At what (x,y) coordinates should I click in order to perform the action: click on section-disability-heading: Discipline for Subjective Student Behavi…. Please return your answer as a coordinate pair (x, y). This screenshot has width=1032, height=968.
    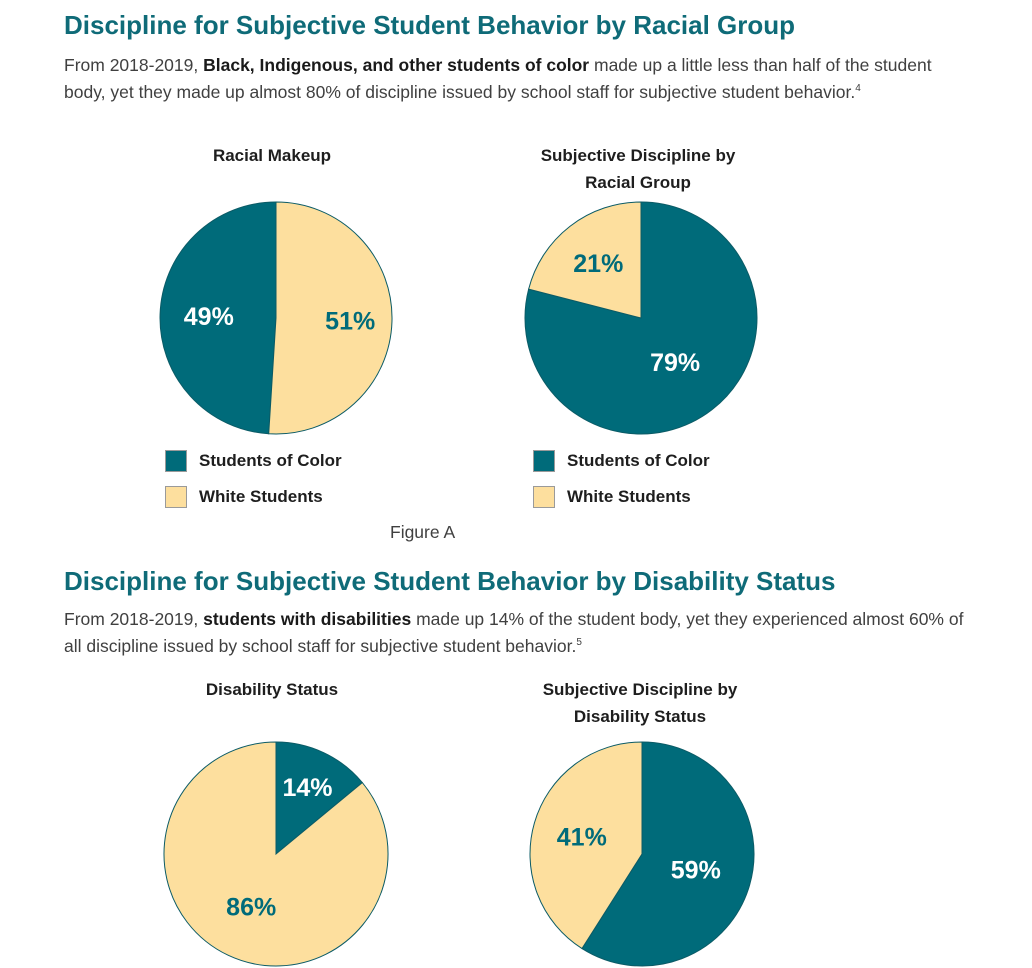
    Looking at the image, I should click on (450, 581).